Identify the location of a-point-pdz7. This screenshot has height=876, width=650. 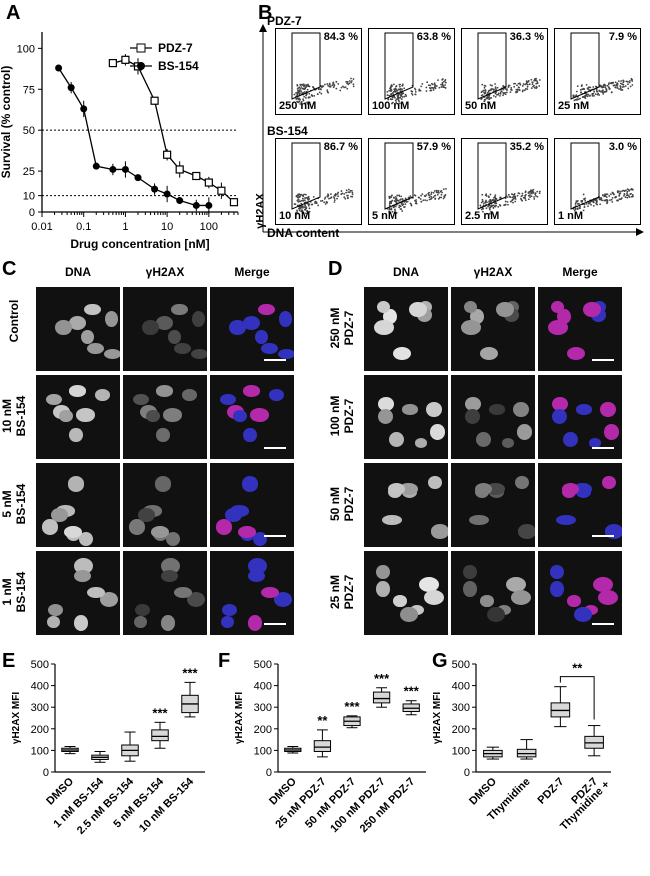
(234, 202).